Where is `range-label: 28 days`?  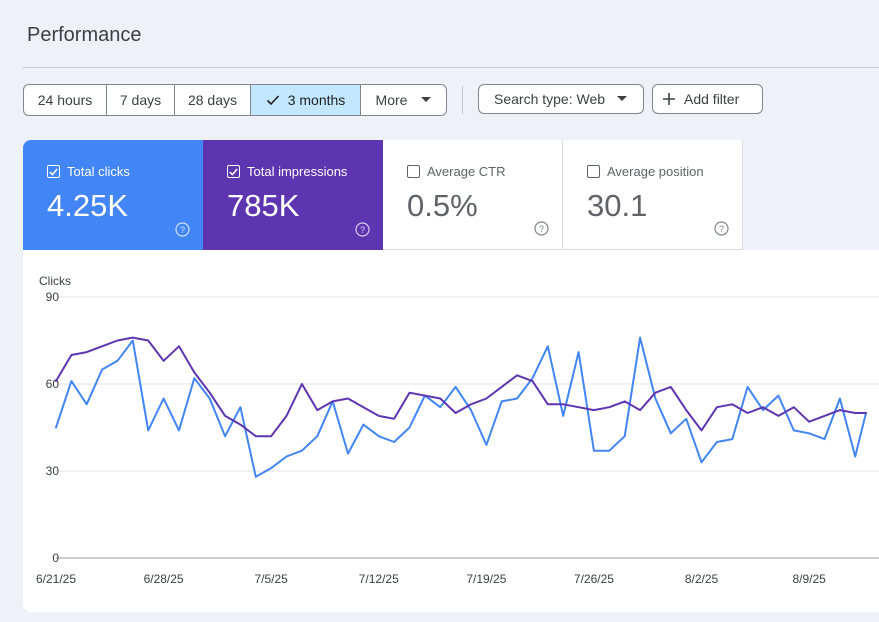
range-label: 28 days is located at coordinates (212, 100).